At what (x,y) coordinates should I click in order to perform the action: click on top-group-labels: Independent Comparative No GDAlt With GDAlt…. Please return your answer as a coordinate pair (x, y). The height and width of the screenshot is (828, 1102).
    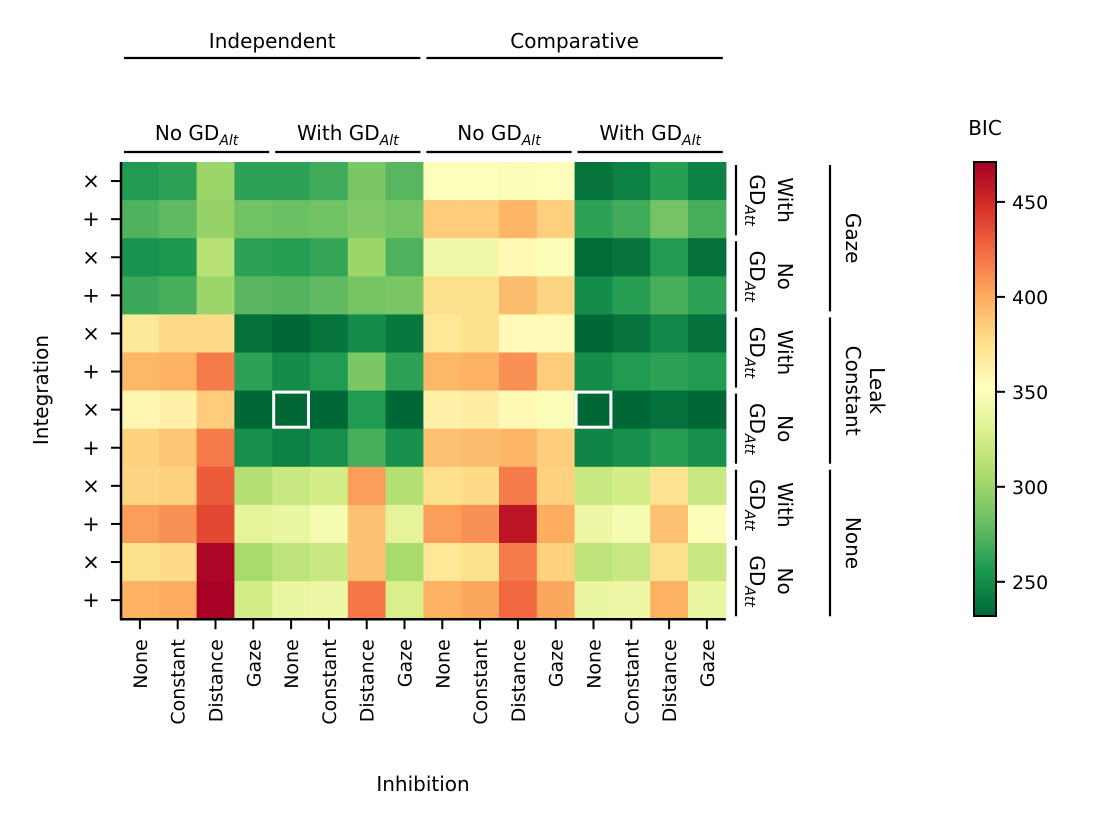
    Looking at the image, I should click on (423, 91).